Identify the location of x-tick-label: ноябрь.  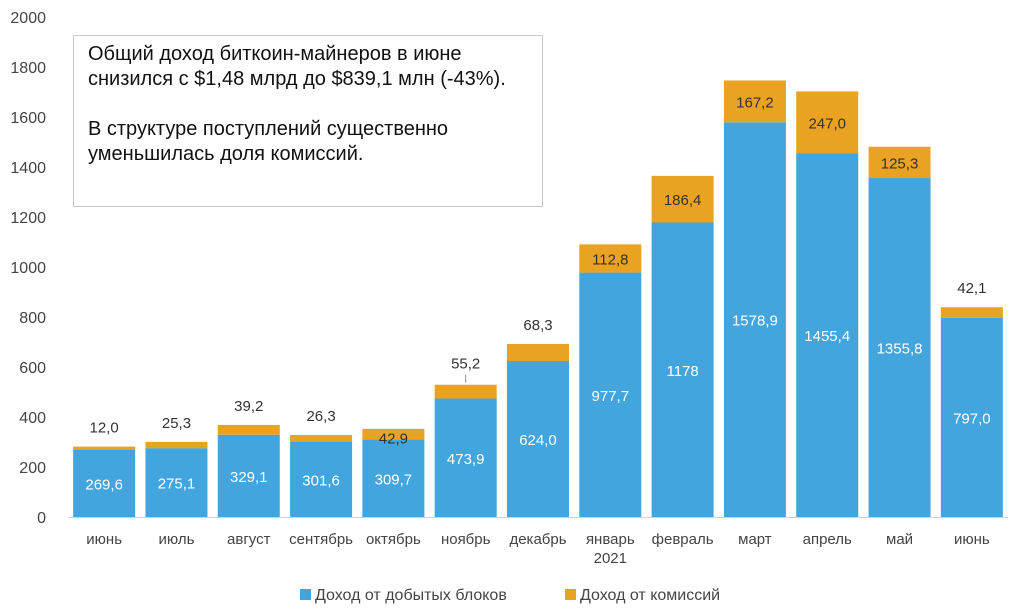
(466, 539).